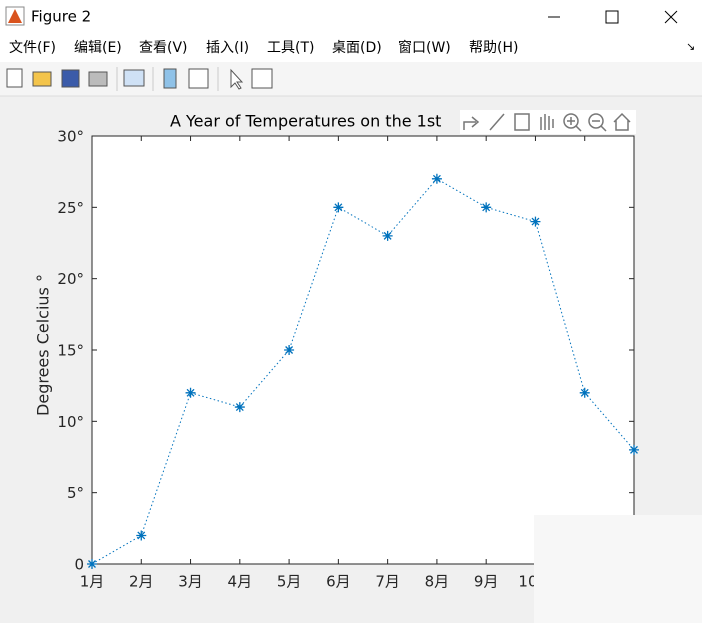 The width and height of the screenshot is (702, 623). Describe the element at coordinates (263, 47) in the screenshot. I see `menu: 文件(F) 编辑(E) 查看(V) 插入(I) 工具(T) 桌面(D) 窗口(W) 帮助(H)` at that location.